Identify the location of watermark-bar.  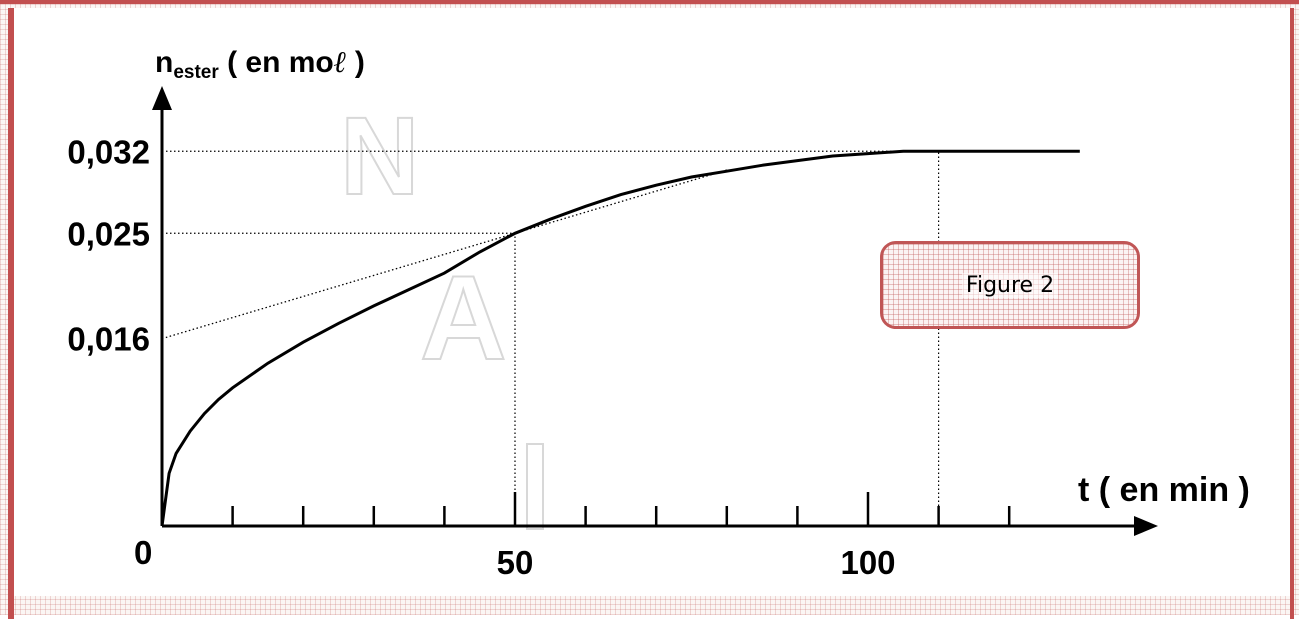
(535, 486).